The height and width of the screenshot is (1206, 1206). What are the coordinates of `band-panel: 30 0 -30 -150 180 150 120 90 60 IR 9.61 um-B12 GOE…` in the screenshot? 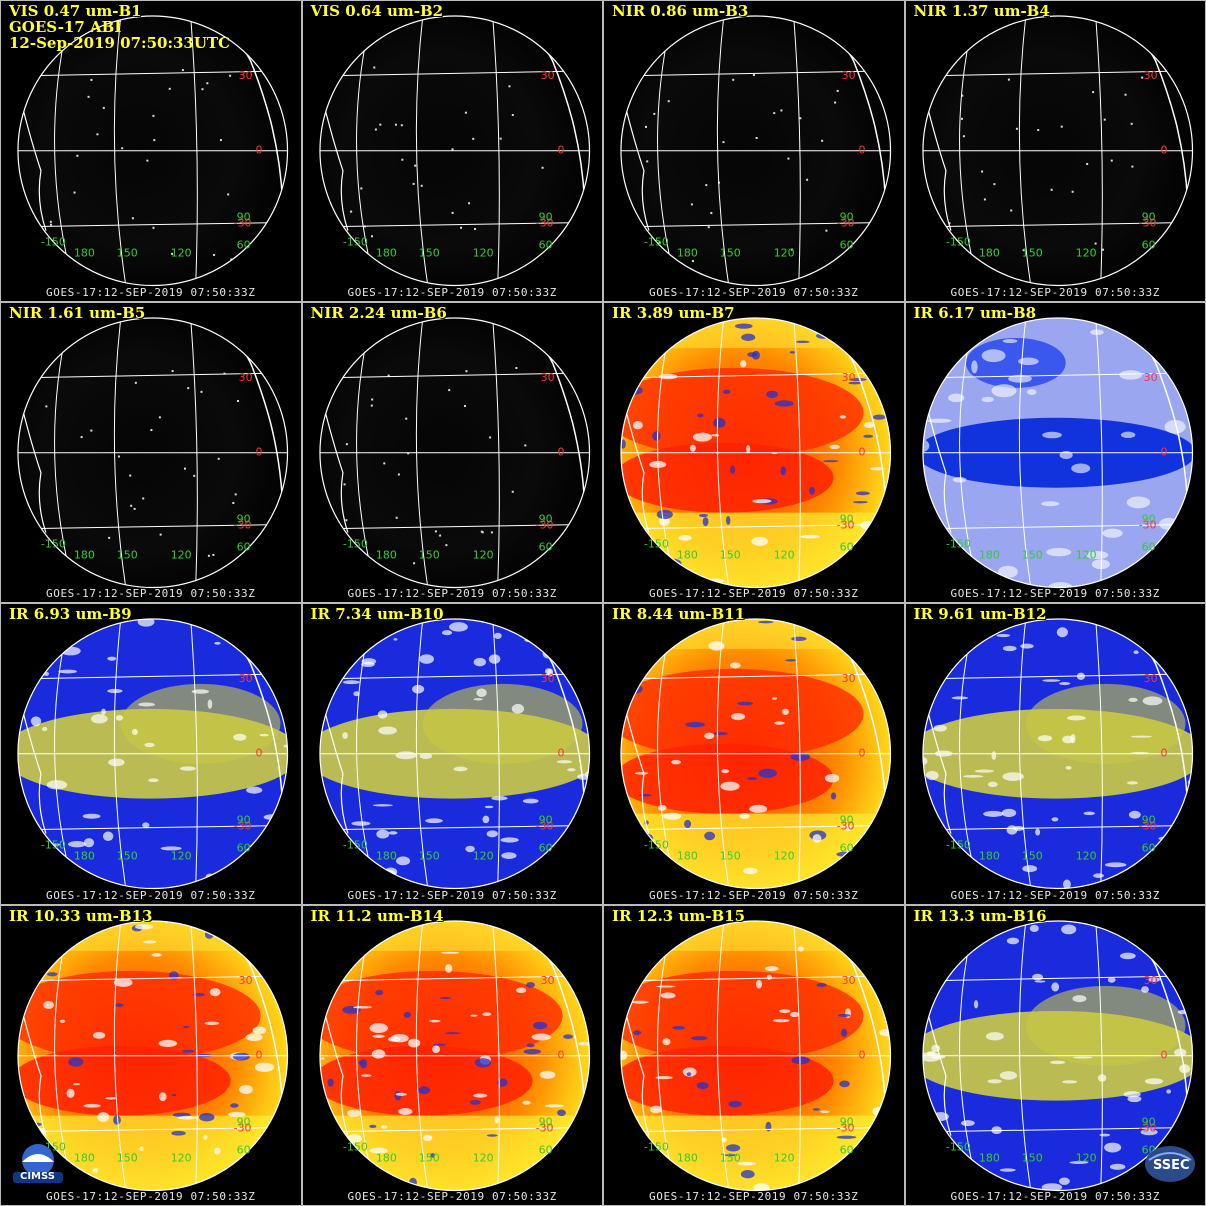 It's located at (1055, 754).